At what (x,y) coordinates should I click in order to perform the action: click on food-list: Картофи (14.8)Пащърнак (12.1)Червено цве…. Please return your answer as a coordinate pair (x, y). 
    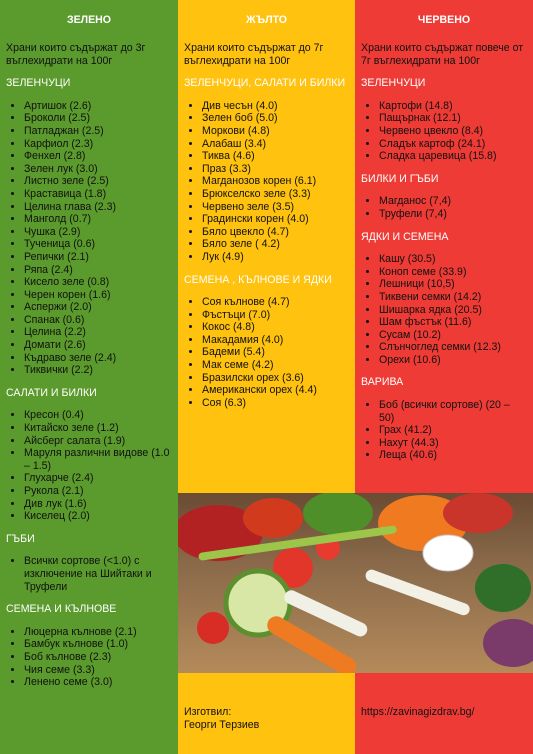
    Looking at the image, I should click on (444, 131).